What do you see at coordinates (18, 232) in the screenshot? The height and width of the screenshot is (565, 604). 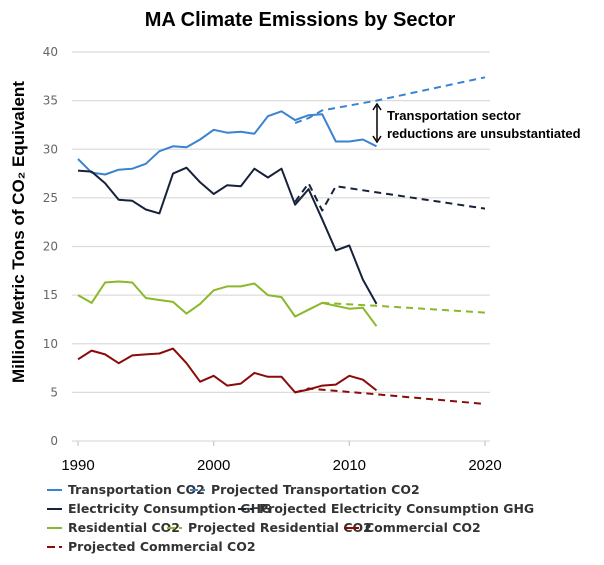 I see `y-axis-label: Million Metric Tons of CO₂ Equivalent` at bounding box center [18, 232].